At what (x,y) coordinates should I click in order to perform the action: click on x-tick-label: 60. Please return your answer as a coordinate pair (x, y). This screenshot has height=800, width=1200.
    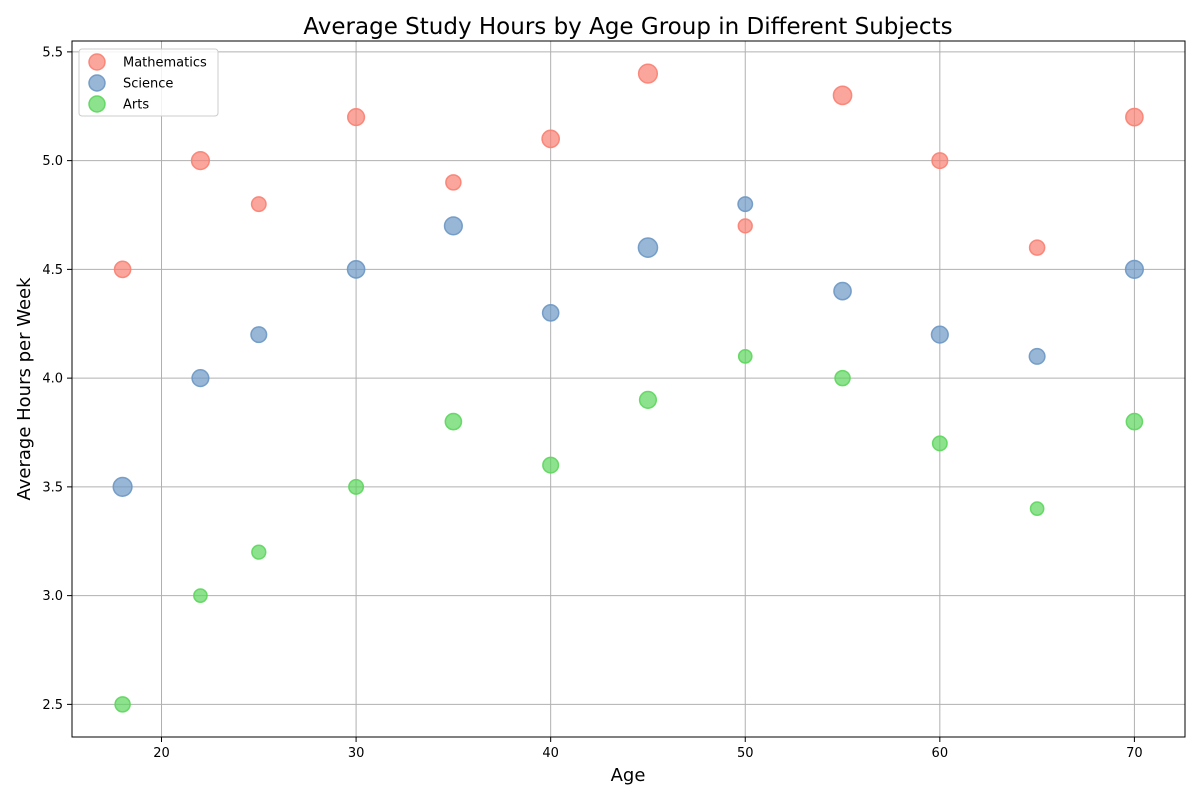
    Looking at the image, I should click on (940, 753).